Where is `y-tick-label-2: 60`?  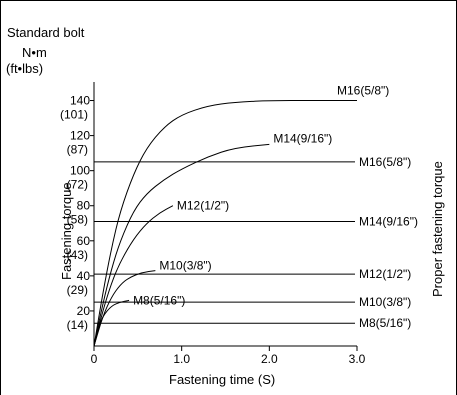
y-tick-label-2: 60 is located at coordinates (84, 241).